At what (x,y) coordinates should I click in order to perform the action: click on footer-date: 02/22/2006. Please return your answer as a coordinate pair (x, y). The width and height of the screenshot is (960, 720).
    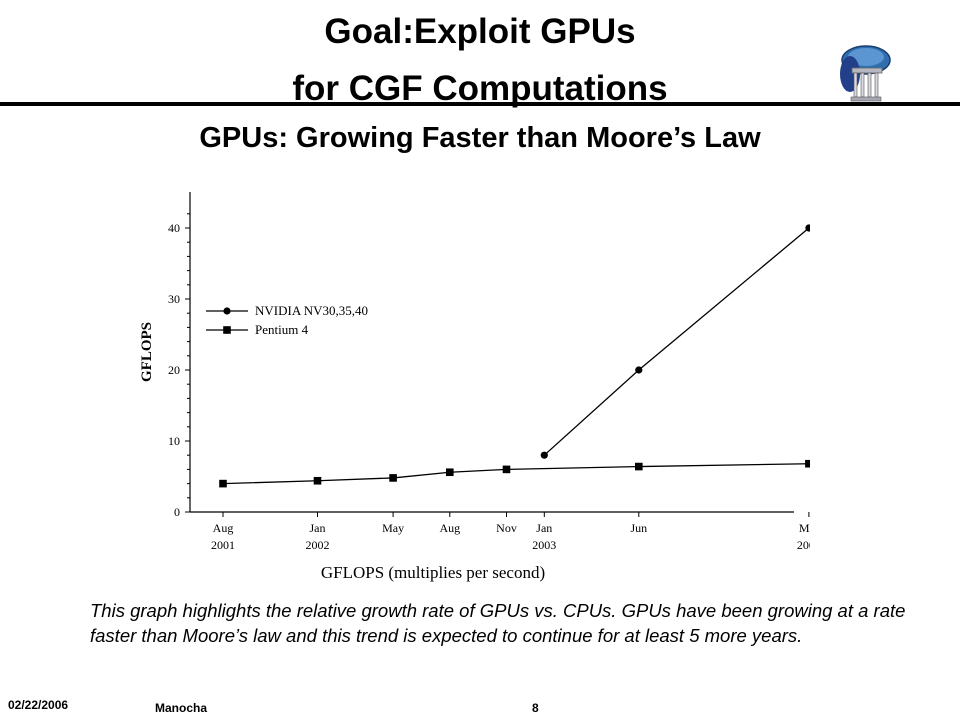
    Looking at the image, I should click on (38, 705).